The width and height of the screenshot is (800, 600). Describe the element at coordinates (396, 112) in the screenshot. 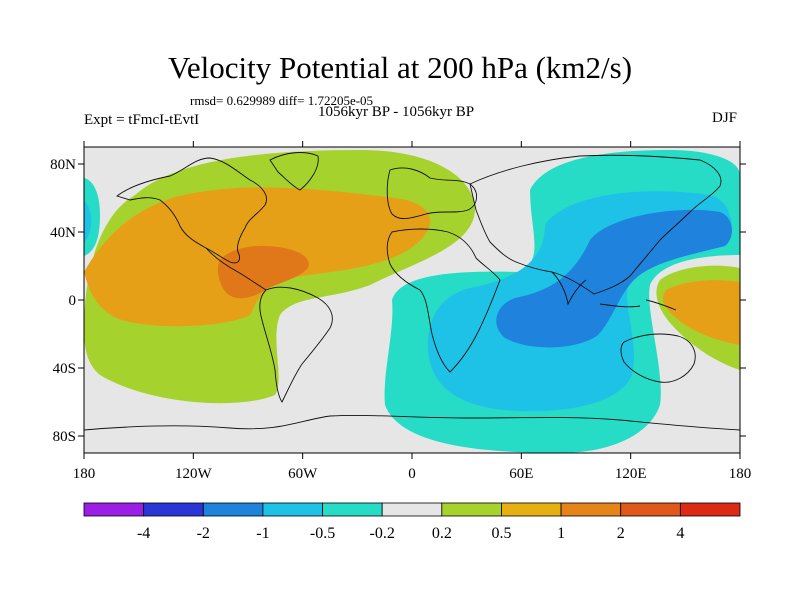

I see `period-label: 1056kyr BP - 1056kyr BP` at that location.